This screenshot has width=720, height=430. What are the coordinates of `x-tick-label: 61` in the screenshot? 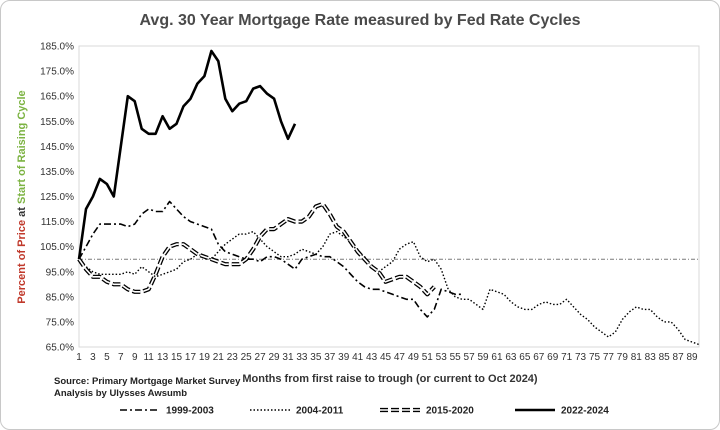 It's located at (497, 357).